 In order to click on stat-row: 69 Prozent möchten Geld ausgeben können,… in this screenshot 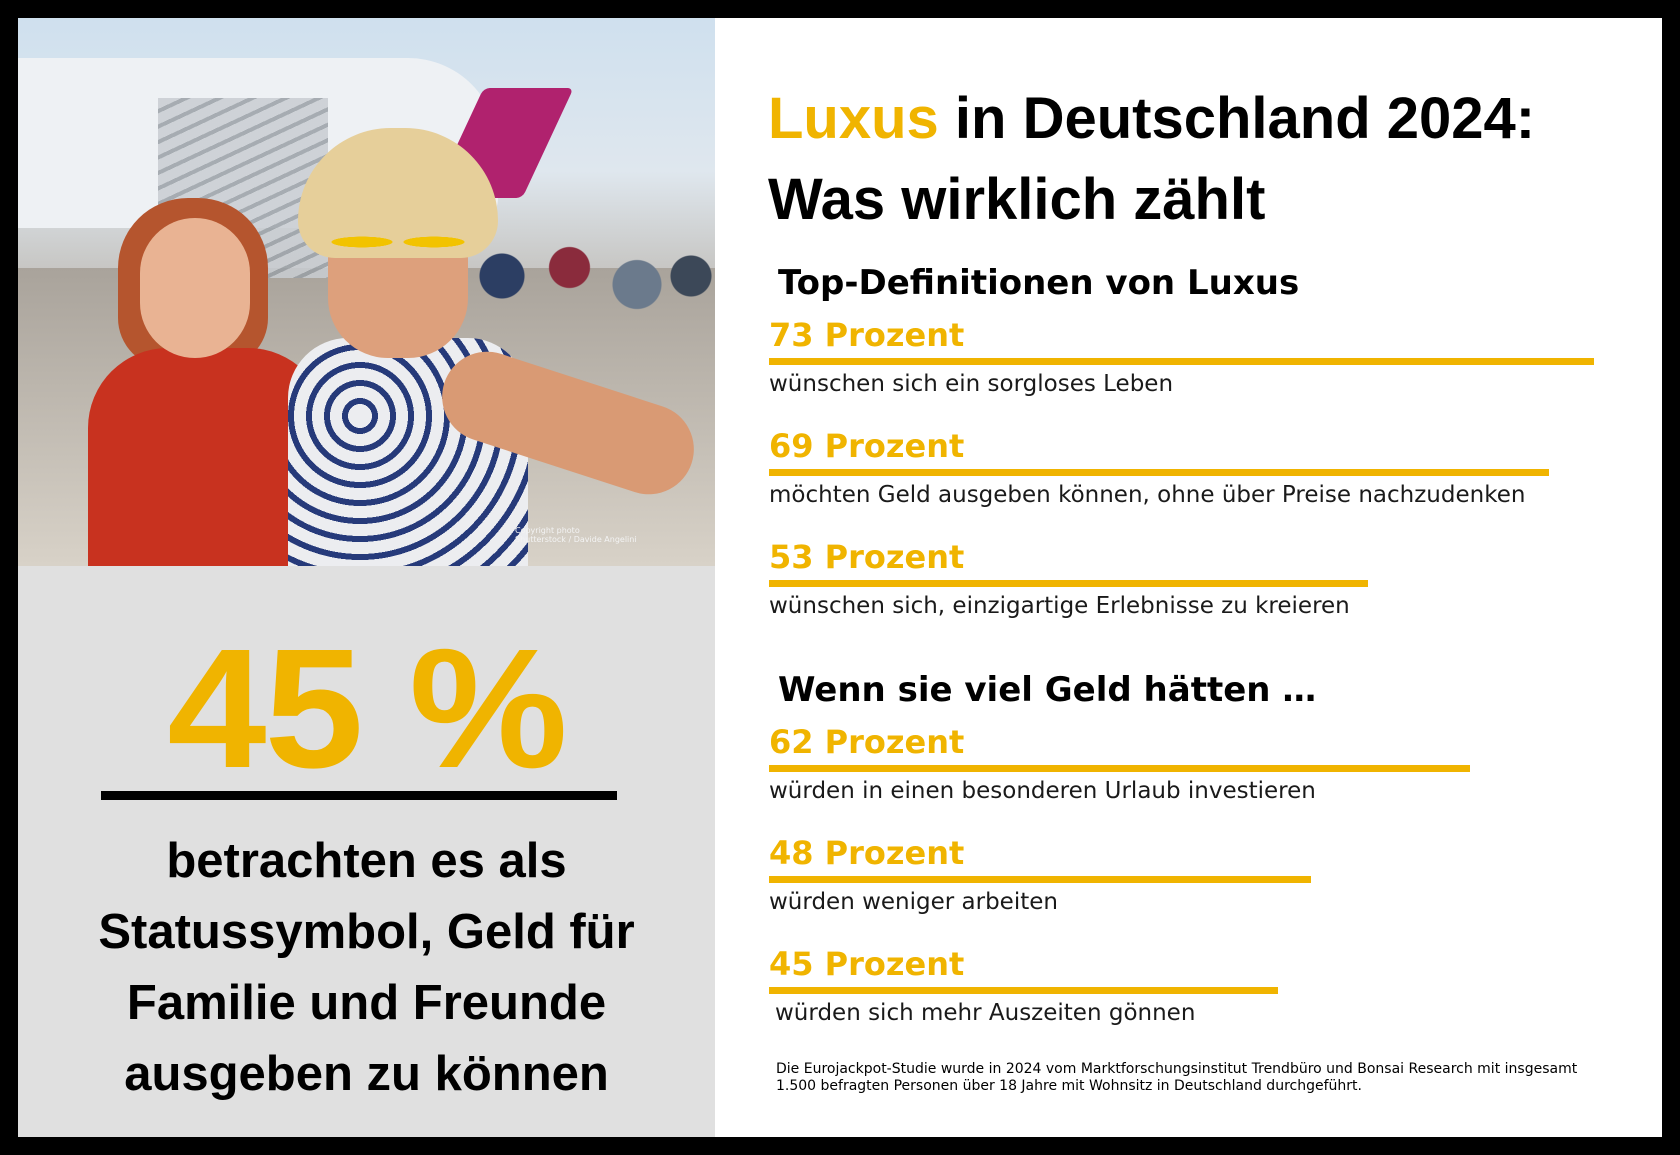, I will do `click(1199, 468)`.